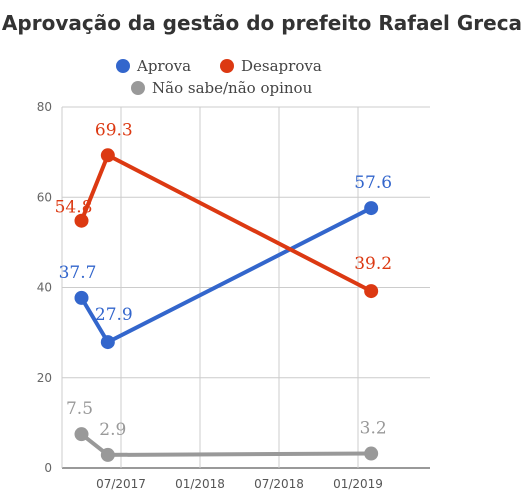 This screenshot has height=503, width=523. What do you see at coordinates (44, 197) in the screenshot?
I see `y-tick-label: 60` at bounding box center [44, 197].